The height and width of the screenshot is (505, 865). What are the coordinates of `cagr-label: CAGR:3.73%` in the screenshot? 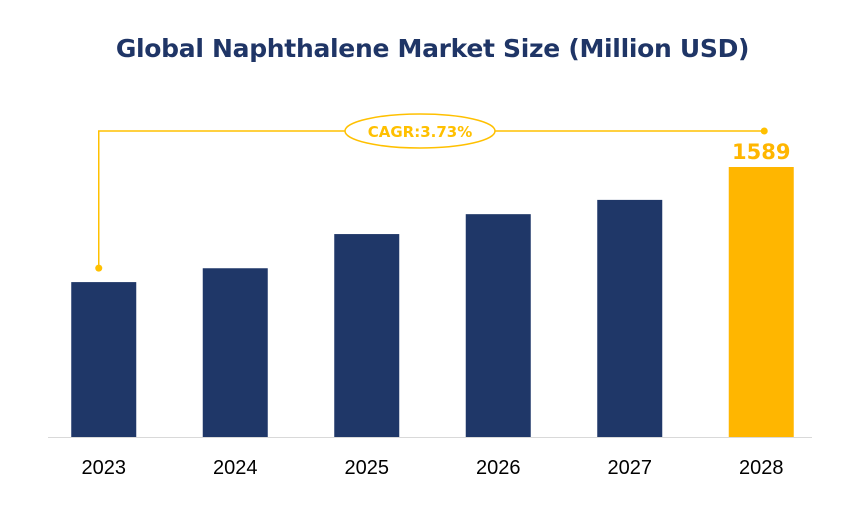 It's located at (420, 132).